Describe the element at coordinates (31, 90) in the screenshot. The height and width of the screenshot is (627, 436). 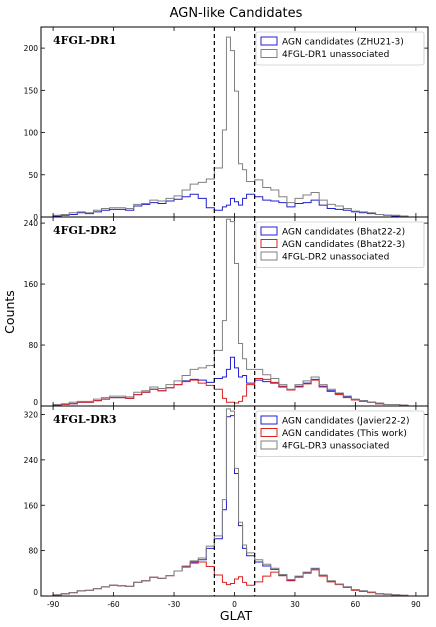
I see `y-tick-label: 150` at that location.